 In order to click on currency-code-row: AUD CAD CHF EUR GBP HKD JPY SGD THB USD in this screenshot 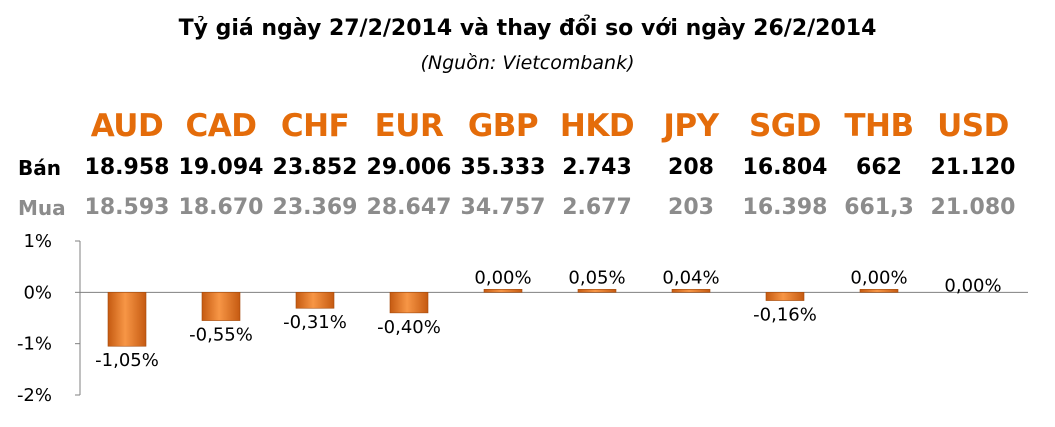, I will do `click(527, 126)`.